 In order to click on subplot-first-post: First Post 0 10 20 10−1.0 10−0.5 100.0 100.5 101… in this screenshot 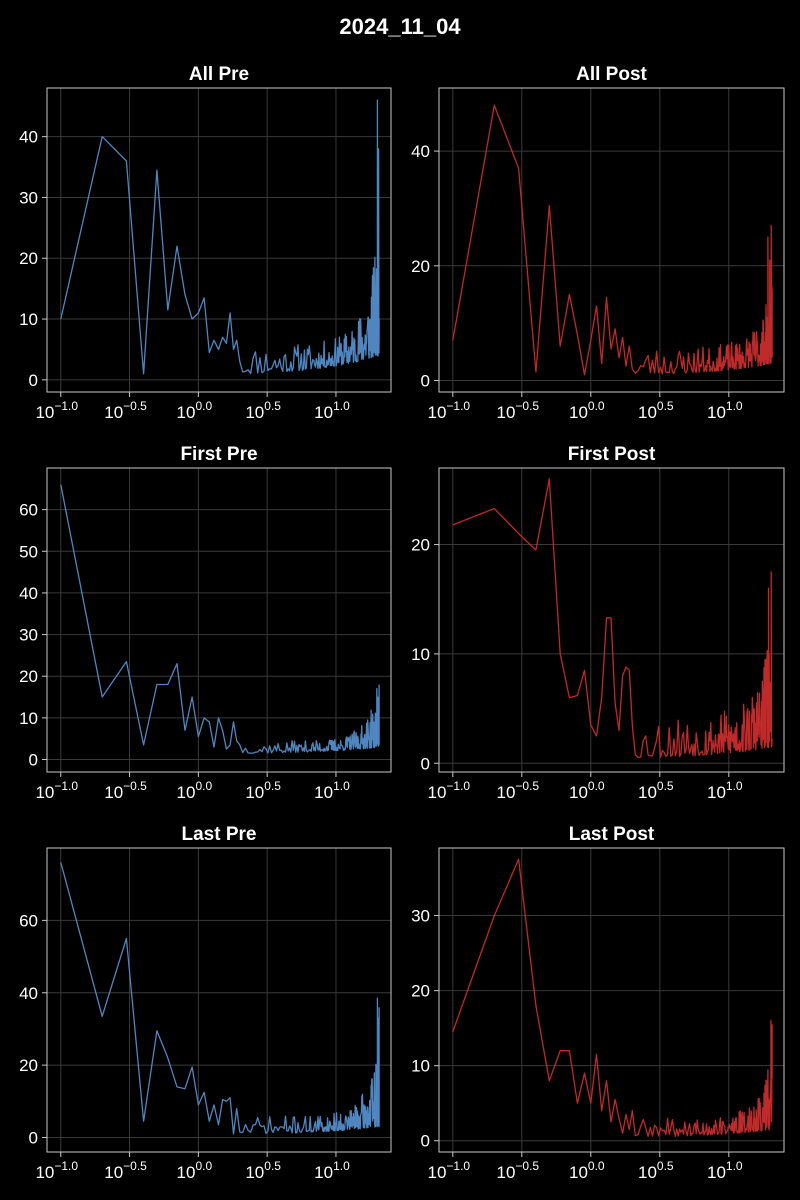, I will do `click(598, 623)`.